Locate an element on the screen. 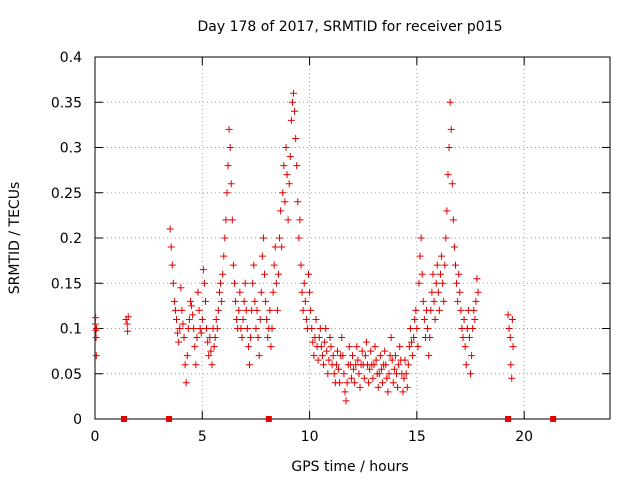 This screenshot has width=640, height=480. y-tick-label: 0.4 is located at coordinates (71, 58).